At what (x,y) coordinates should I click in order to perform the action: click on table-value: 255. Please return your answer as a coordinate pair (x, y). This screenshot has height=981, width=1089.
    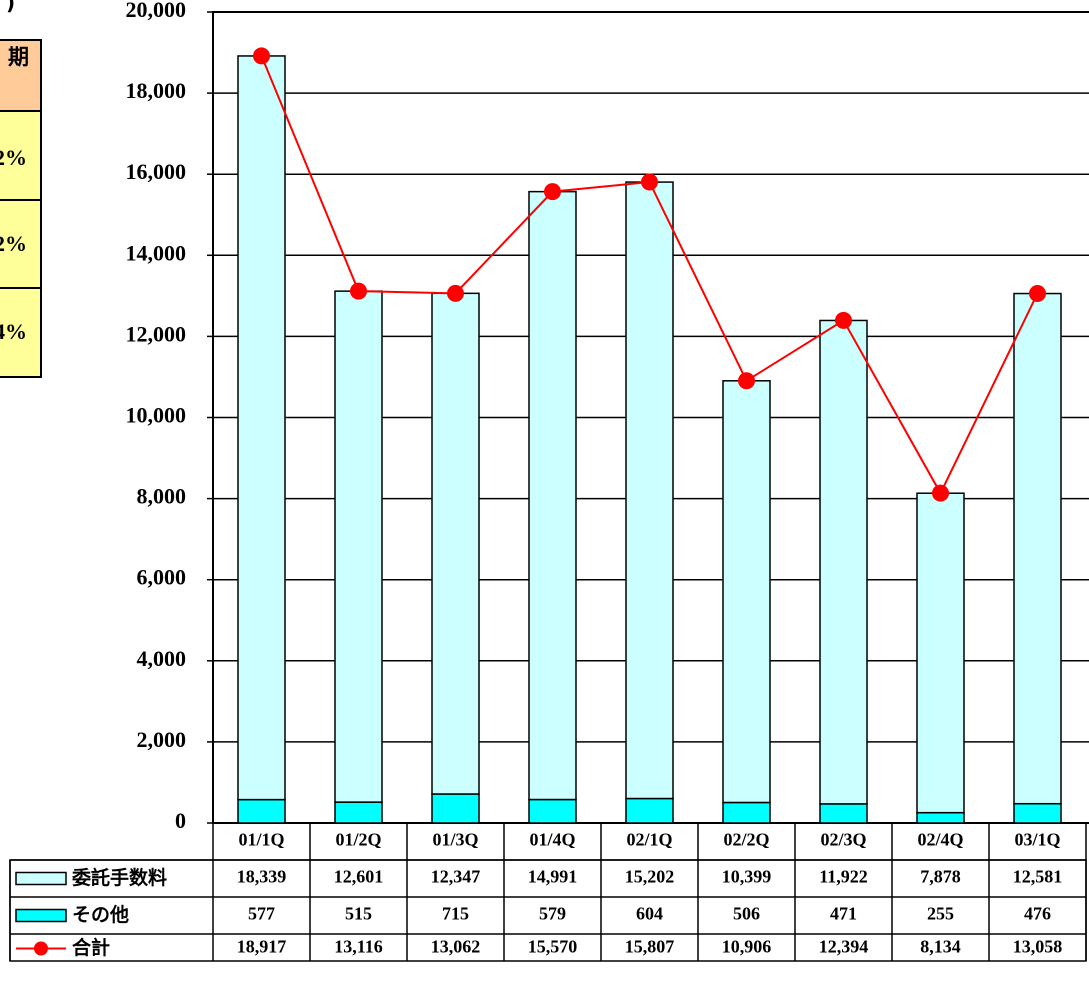
    Looking at the image, I should click on (940, 914).